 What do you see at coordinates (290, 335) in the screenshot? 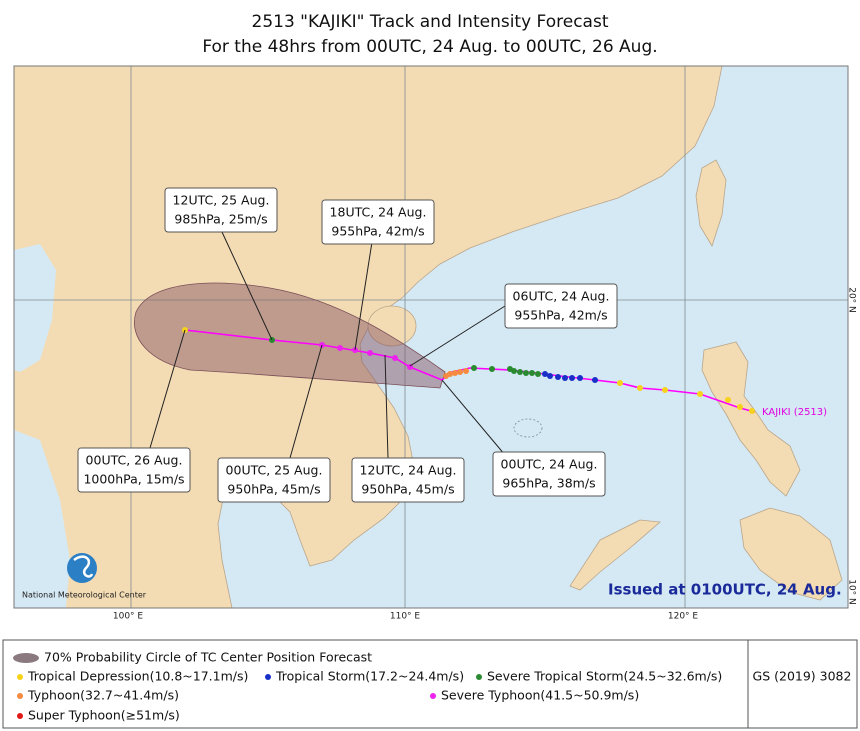
I see `probability-cone` at bounding box center [290, 335].